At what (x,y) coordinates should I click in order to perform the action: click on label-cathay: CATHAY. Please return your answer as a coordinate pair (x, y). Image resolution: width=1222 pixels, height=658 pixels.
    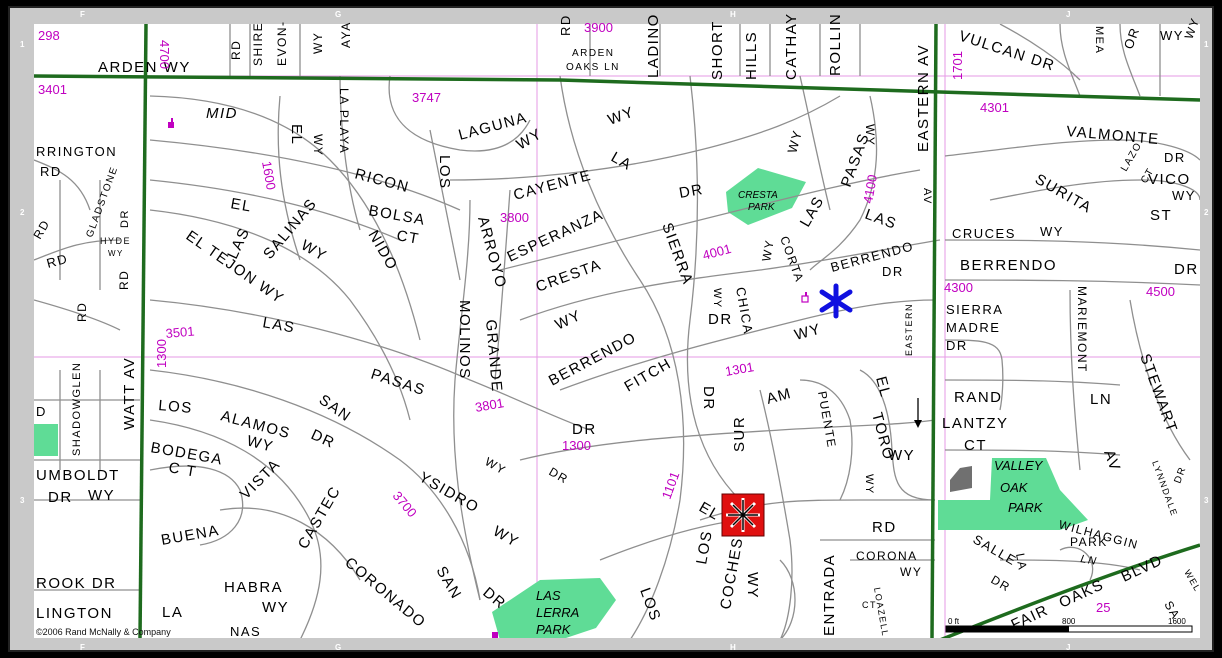
    Looking at the image, I should click on (791, 46).